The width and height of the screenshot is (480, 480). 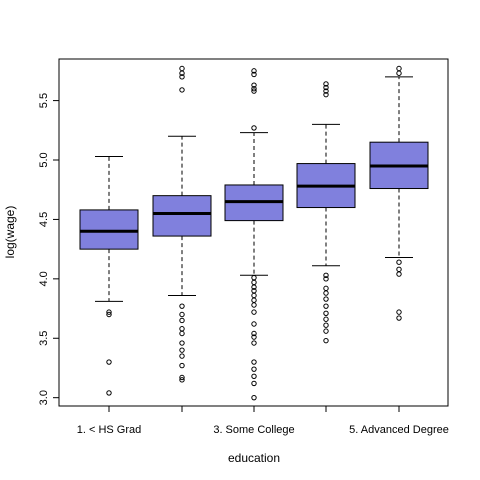 What do you see at coordinates (399, 430) in the screenshot?
I see `x-tick-label: 5. Advanced Degree` at bounding box center [399, 430].